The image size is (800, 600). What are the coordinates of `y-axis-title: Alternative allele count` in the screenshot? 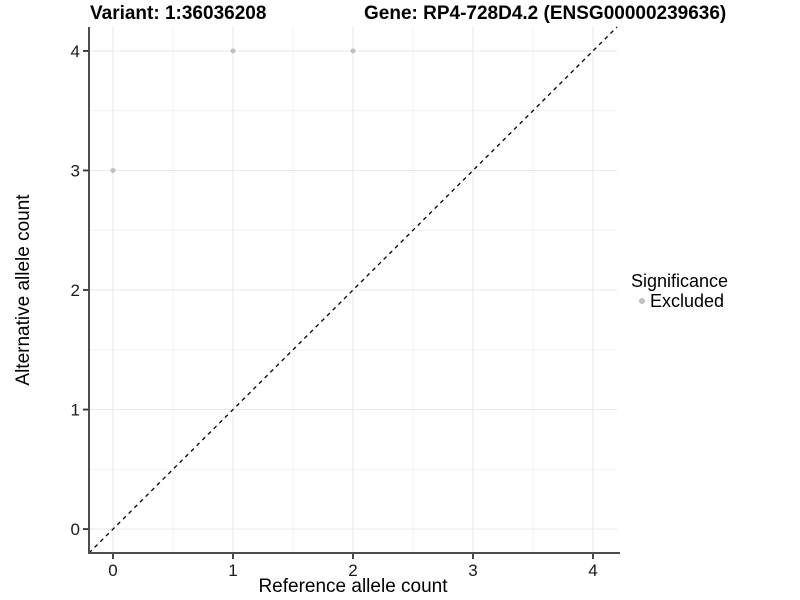 It's located at (23, 290).